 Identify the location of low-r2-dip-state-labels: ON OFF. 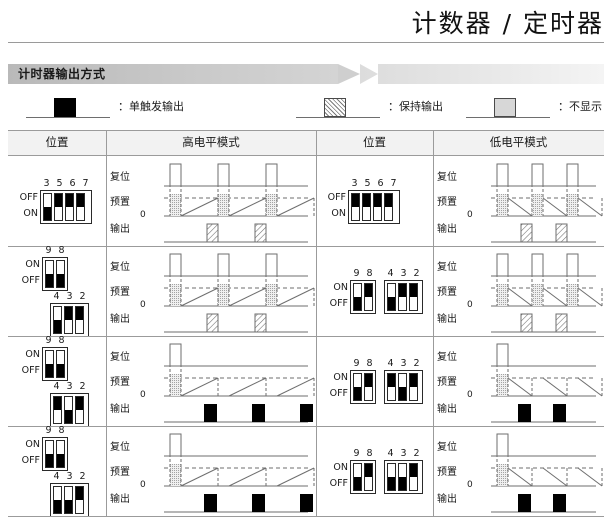
(336, 386).